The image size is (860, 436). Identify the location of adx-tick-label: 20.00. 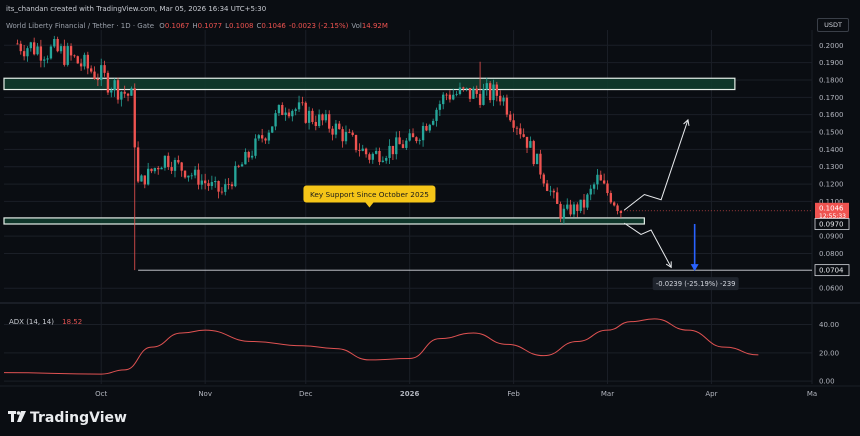
(829, 353).